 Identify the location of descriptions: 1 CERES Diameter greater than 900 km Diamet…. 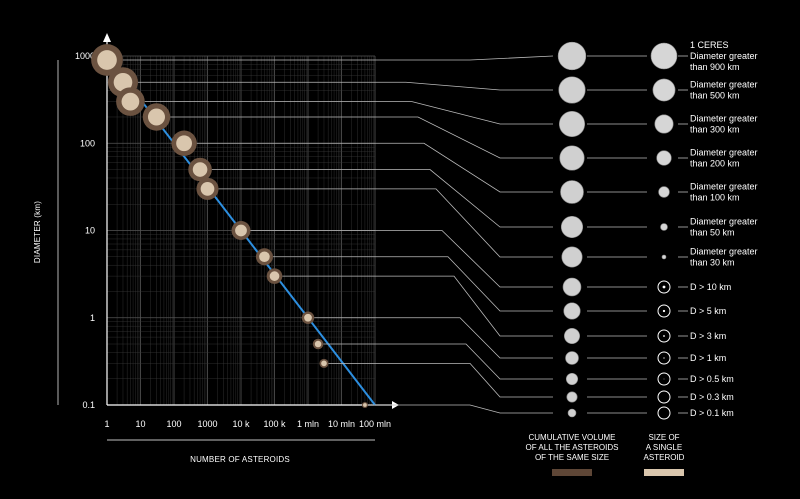
(724, 229).